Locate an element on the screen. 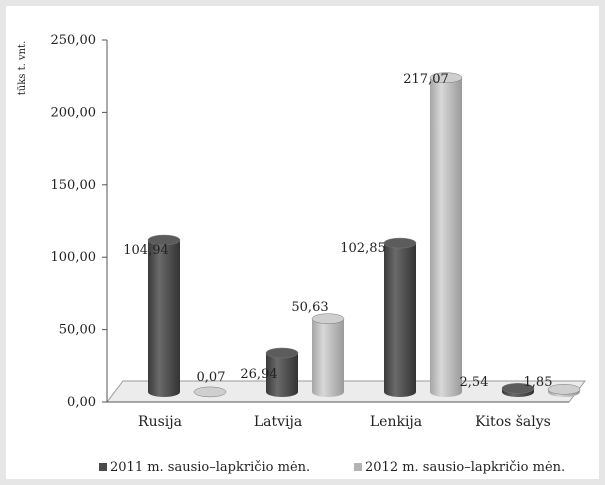 The image size is (605, 485). bar-2012-kitos-šalys is located at coordinates (564, 390).